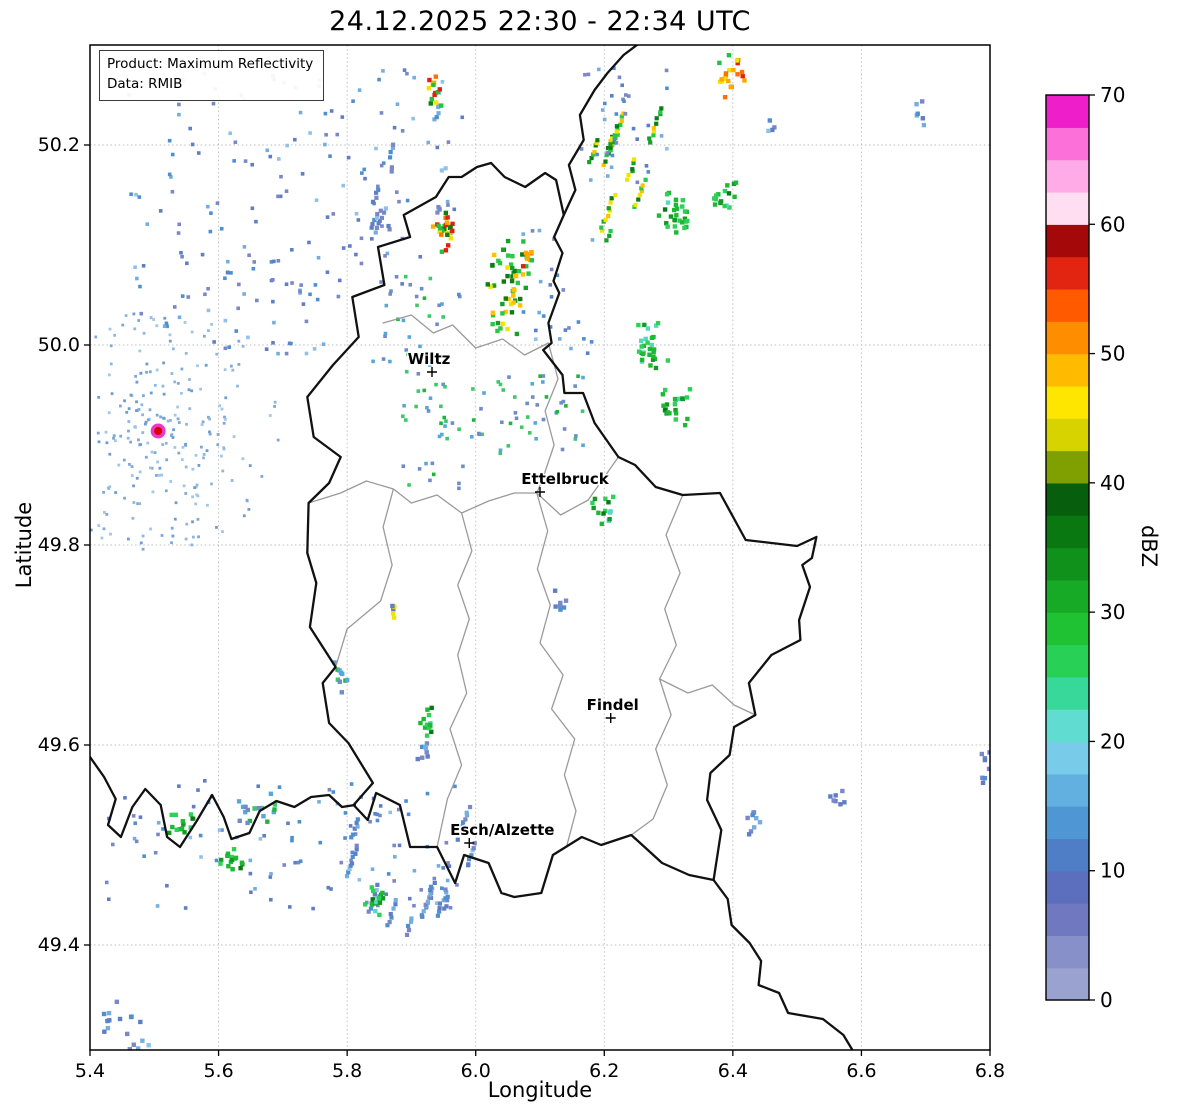 This screenshot has width=1179, height=1117. What do you see at coordinates (145, 84) in the screenshot?
I see `data-source-label: Data: RMIB` at bounding box center [145, 84].